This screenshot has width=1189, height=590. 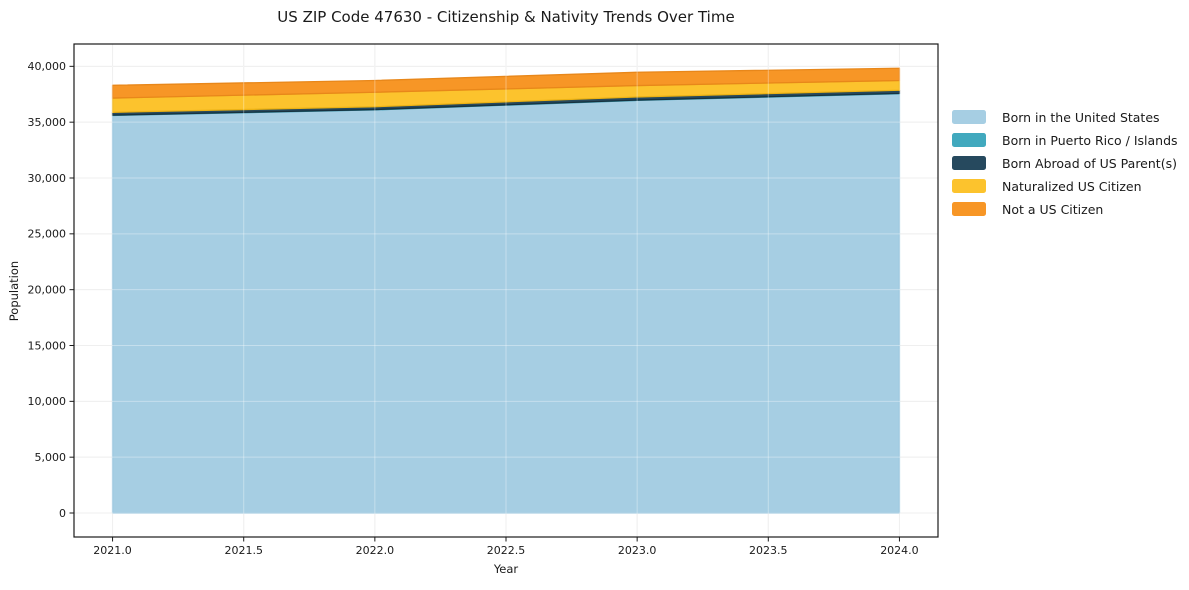 I want to click on legend-item-born-abroad-of-us-parent-s: Born Abroad of US Parent(s), so click(x=1065, y=163).